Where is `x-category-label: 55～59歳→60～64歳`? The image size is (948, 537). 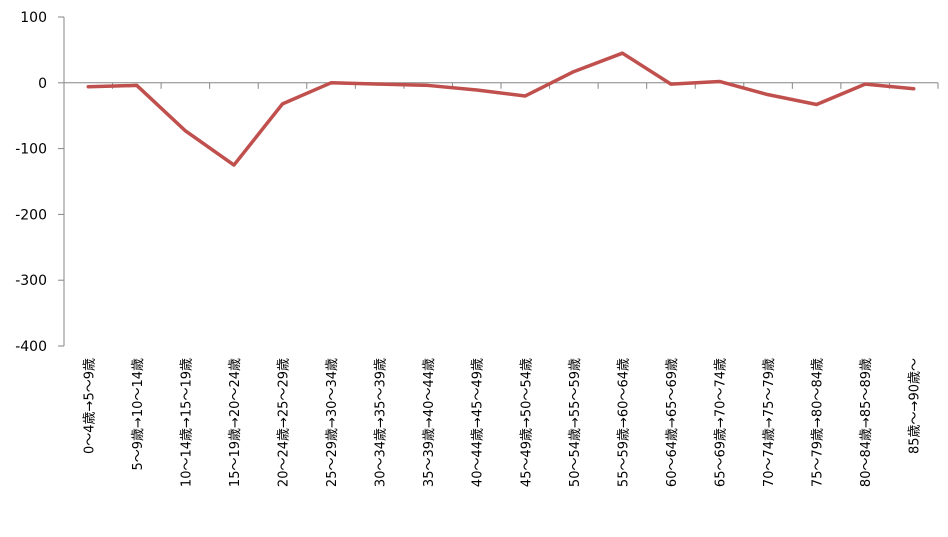 x-category-label: 55～59歳→60～64歳 is located at coordinates (623, 422).